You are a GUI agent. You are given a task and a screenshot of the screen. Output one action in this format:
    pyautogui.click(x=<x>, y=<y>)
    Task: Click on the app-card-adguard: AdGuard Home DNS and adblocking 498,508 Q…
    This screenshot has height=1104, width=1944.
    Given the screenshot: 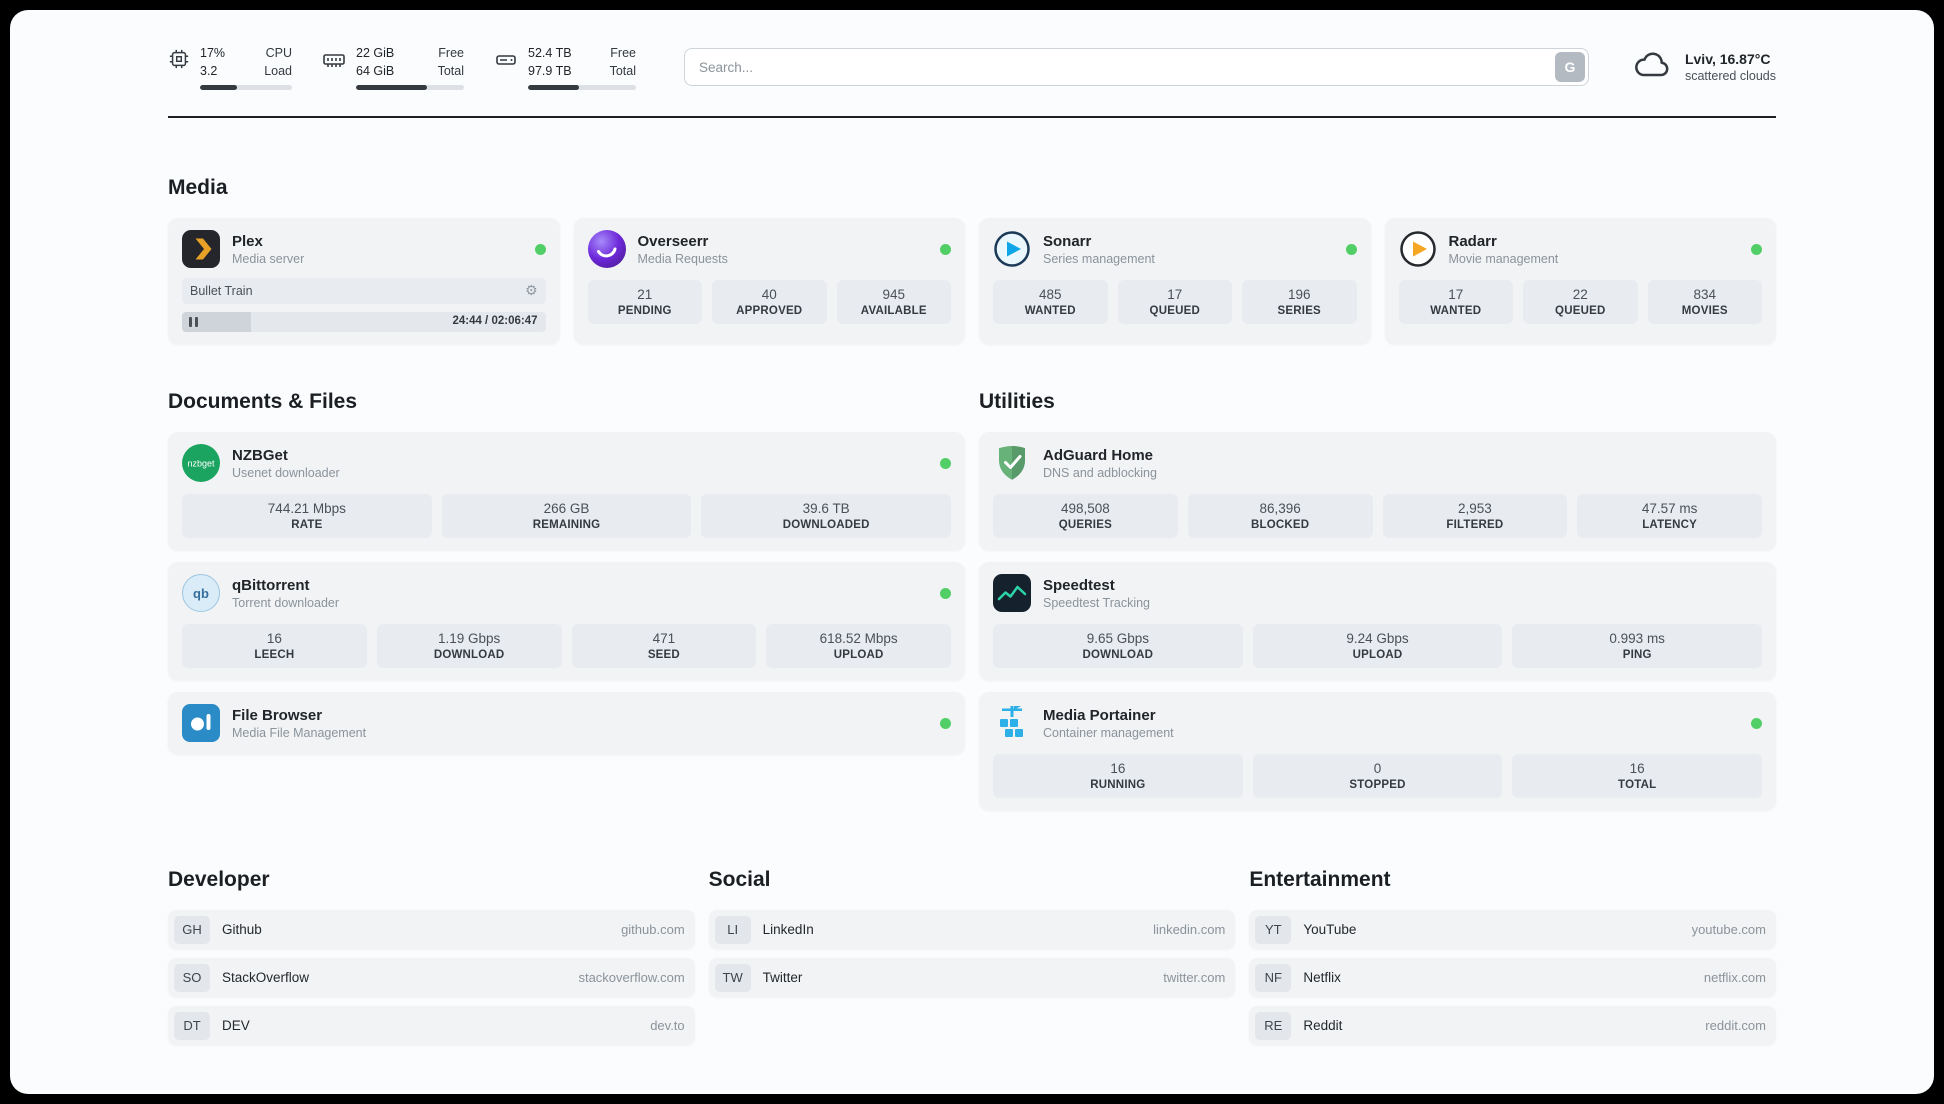 What is the action you would take?
    pyautogui.click(x=1377, y=491)
    